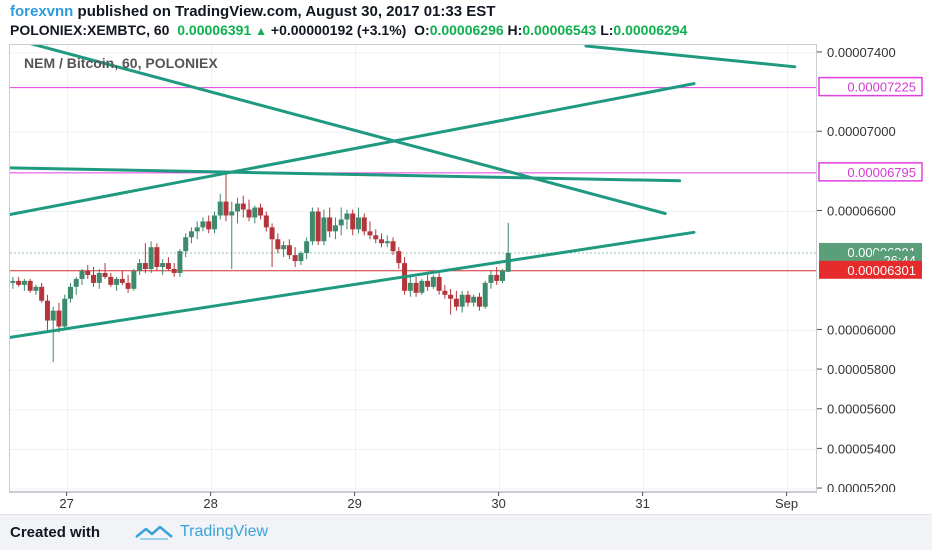 The height and width of the screenshot is (550, 932). What do you see at coordinates (121, 63) in the screenshot?
I see `pane-title: NEM / Bitcoin, 60, POLONIEX` at bounding box center [121, 63].